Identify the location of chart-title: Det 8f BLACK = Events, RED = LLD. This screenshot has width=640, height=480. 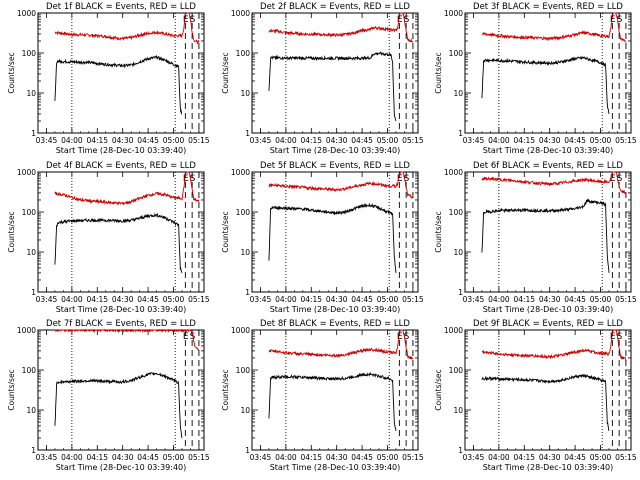
(335, 324).